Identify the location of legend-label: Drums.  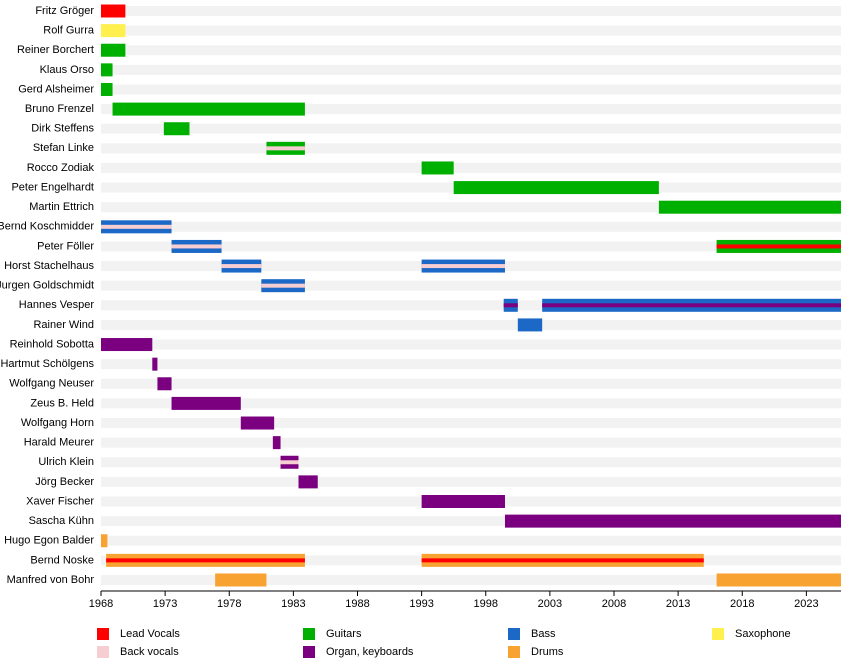
(547, 652).